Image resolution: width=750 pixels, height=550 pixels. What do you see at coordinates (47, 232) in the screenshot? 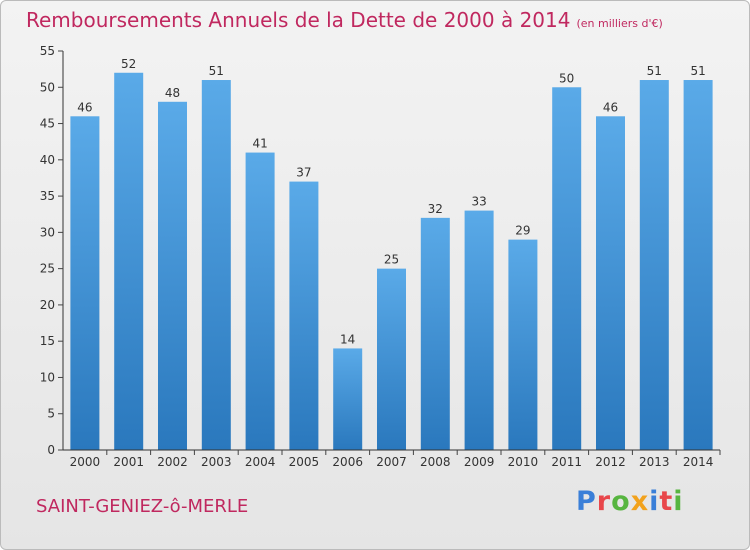
I see `y-tick-label: 30` at bounding box center [47, 232].